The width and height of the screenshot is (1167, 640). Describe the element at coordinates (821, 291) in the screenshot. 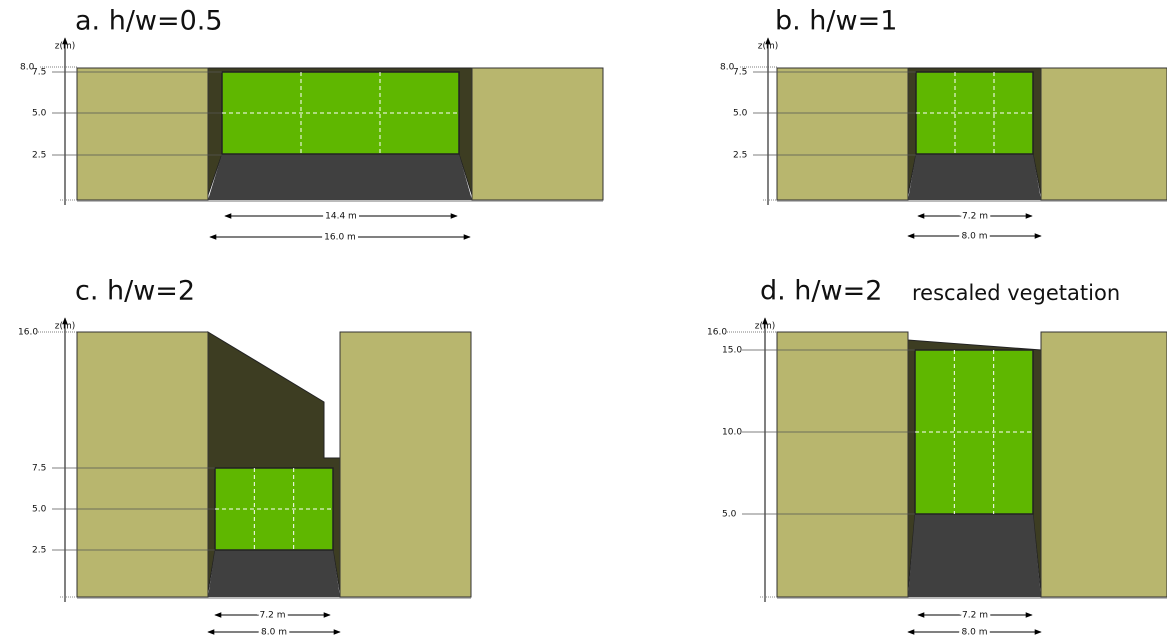

I see `panel-title: d. h/w=2` at that location.